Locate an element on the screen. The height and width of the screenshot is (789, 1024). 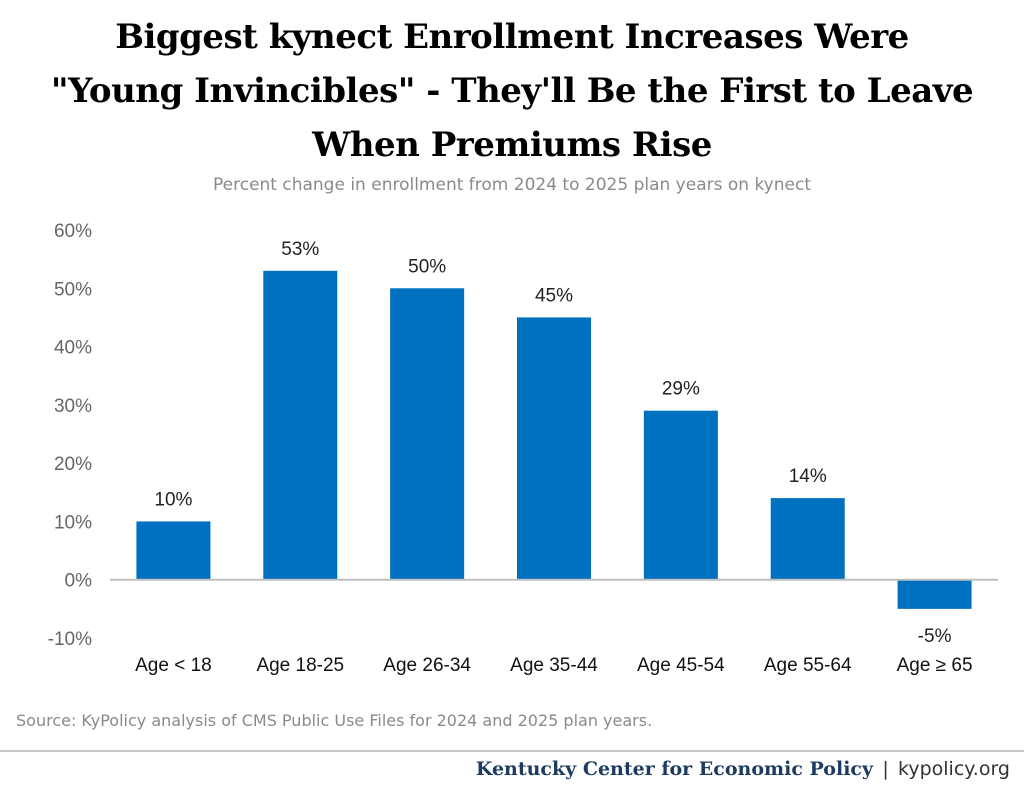
data-label: 10% is located at coordinates (173, 499).